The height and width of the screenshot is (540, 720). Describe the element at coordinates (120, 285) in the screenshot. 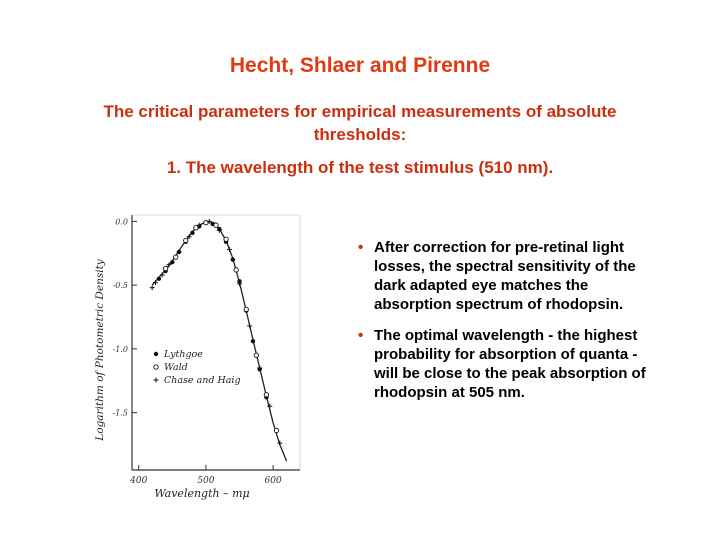

I see `y-tick-label: -0.5` at that location.